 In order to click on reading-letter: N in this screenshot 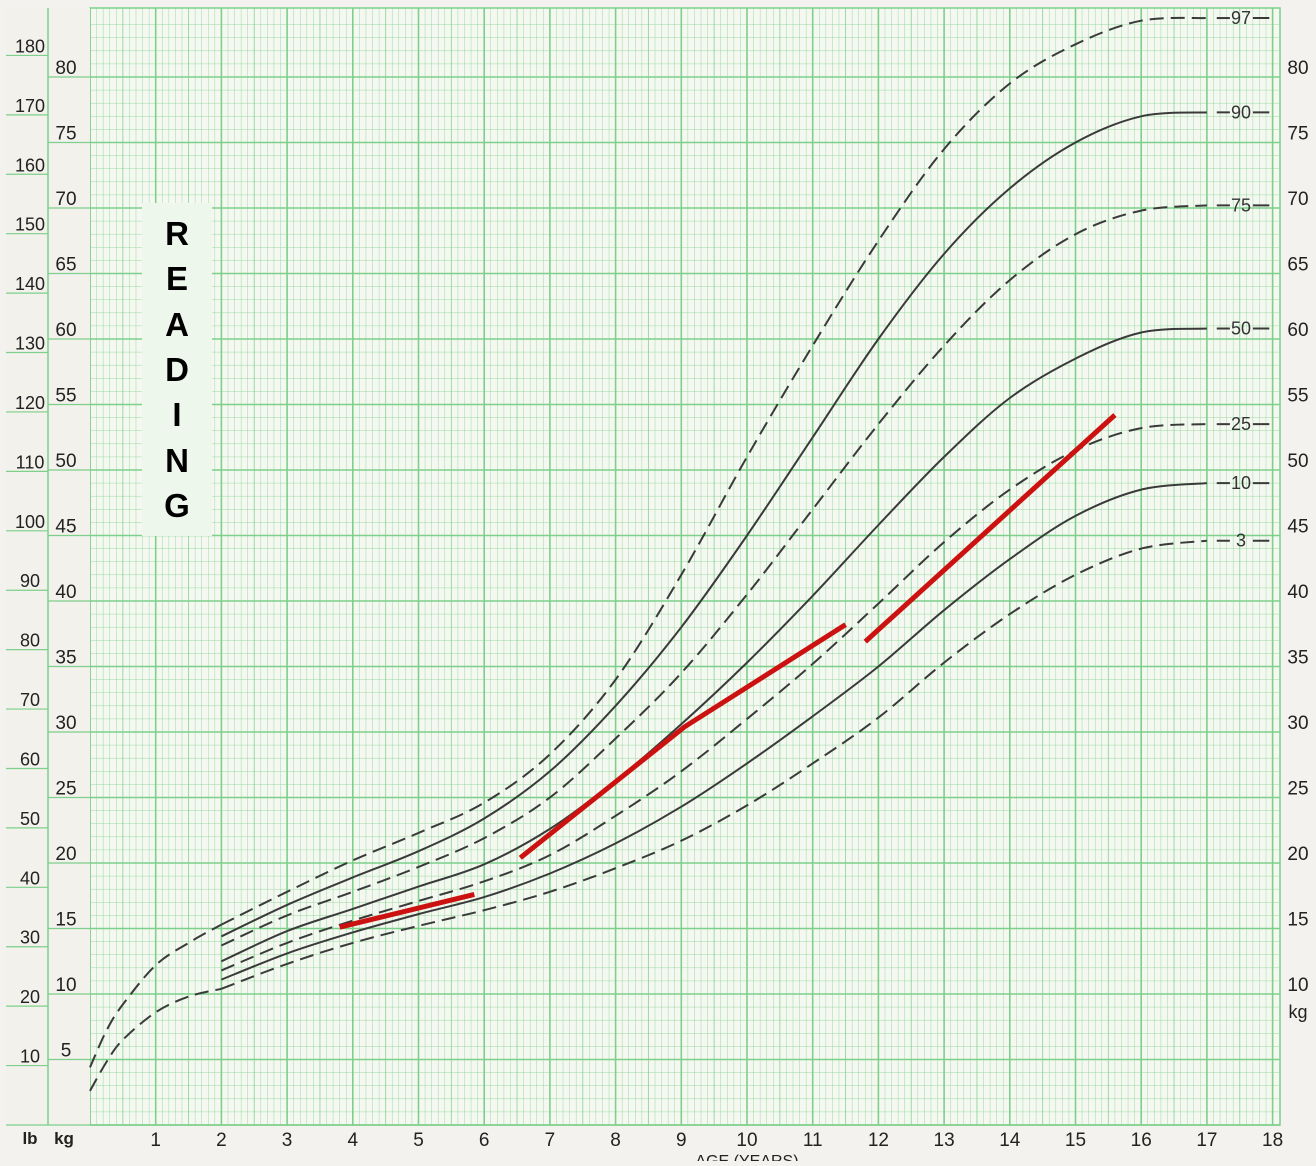, I will do `click(177, 460)`.